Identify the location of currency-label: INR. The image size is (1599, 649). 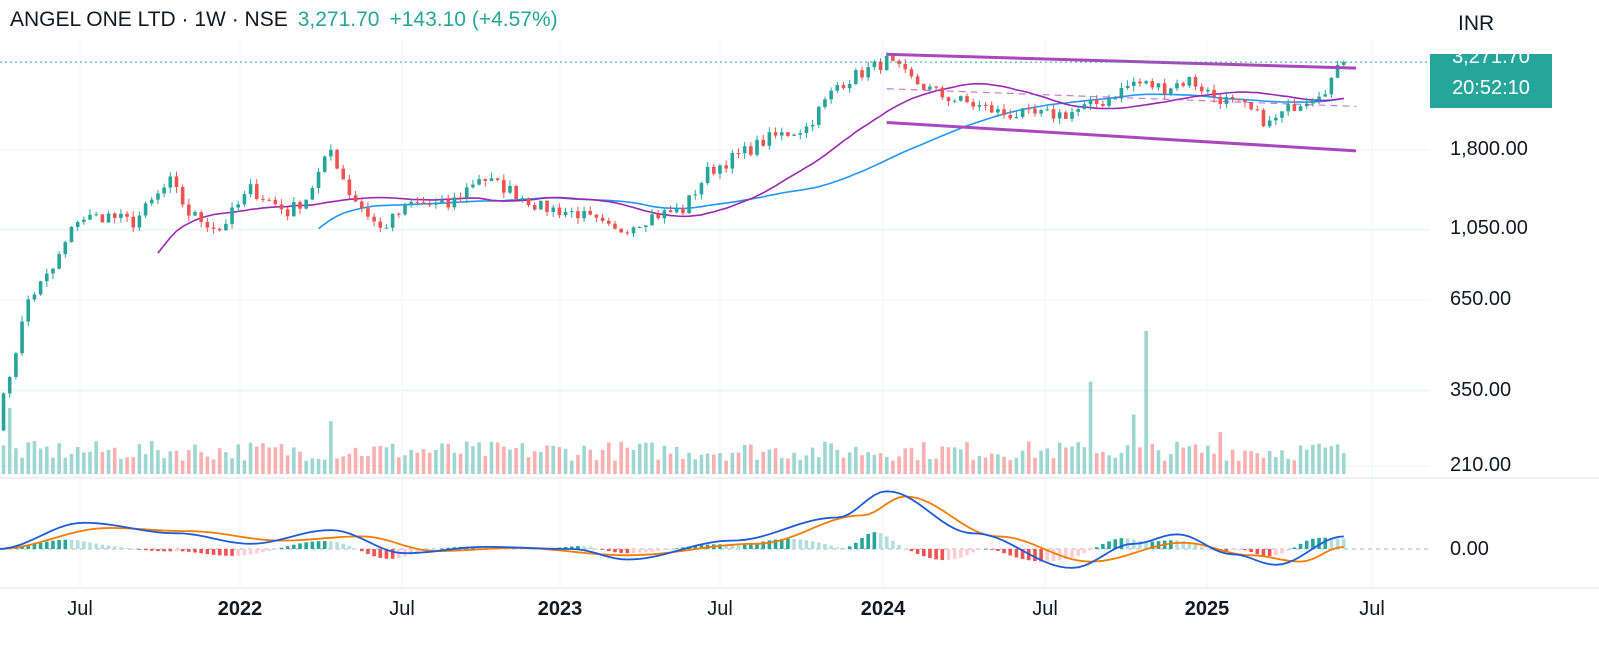
(1476, 23).